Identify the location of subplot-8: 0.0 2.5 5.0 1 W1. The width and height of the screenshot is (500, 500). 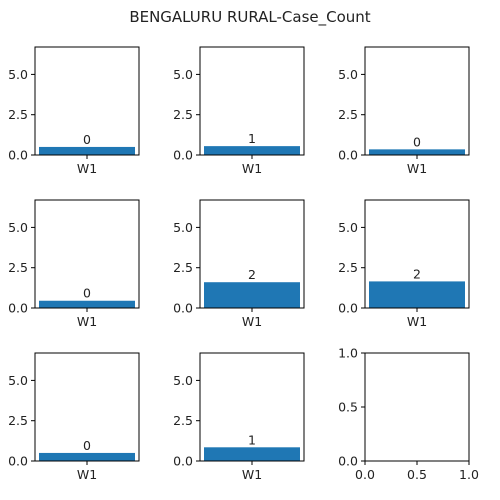
(239, 417).